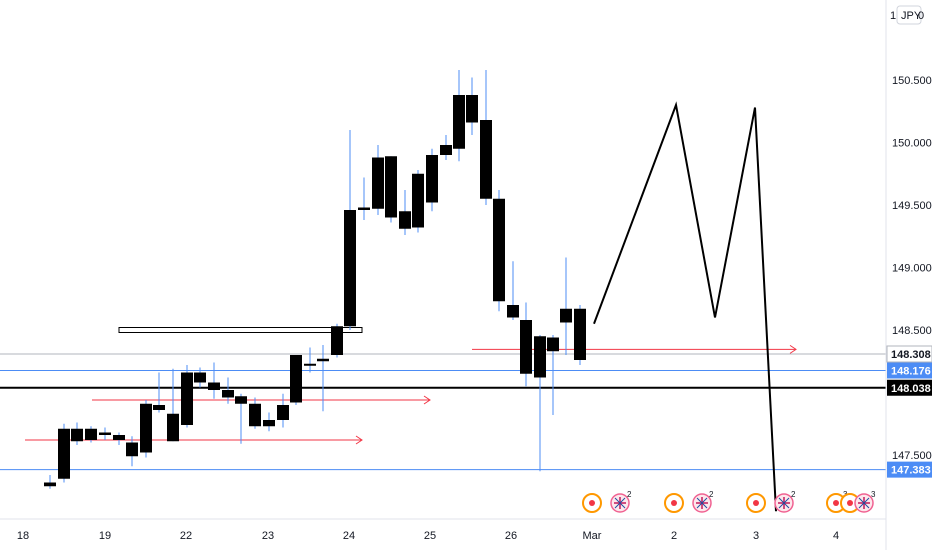 The width and height of the screenshot is (932, 550). Describe the element at coordinates (756, 536) in the screenshot. I see `x-tick-label: 3` at that location.